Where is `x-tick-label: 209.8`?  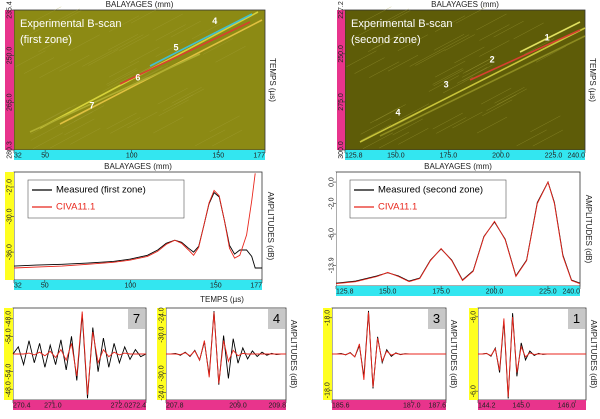 x-tick-label: 209.8 is located at coordinates (277, 405).